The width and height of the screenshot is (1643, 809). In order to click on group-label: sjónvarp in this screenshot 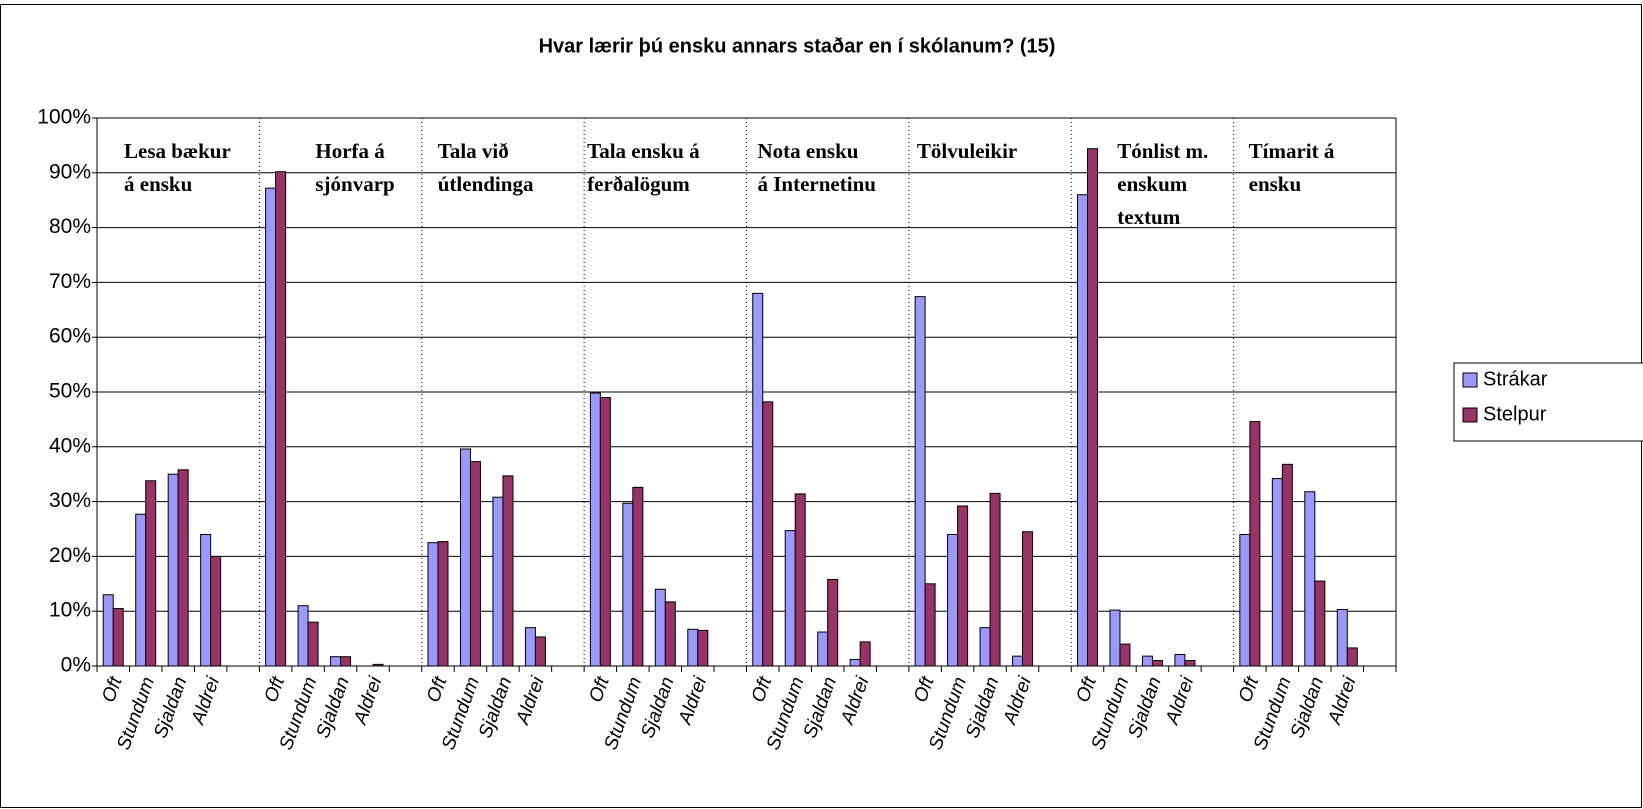, I will do `click(354, 184)`.